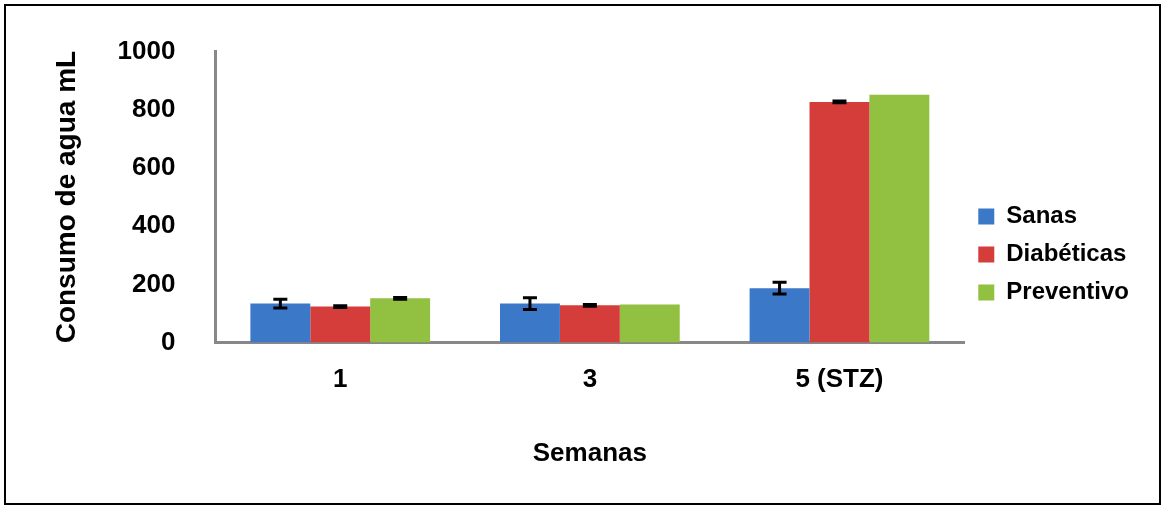 This screenshot has width=1167, height=511. I want to click on x-tick-label: 5 (STZ), so click(839, 378).